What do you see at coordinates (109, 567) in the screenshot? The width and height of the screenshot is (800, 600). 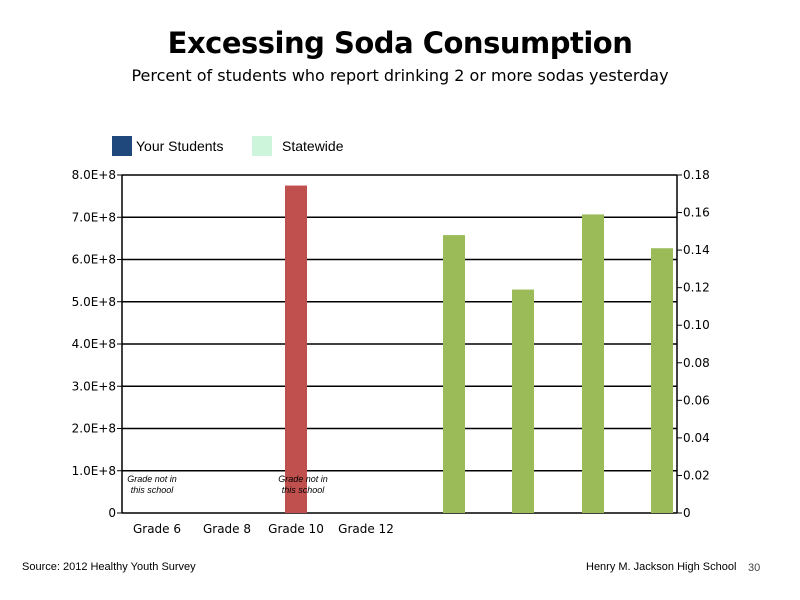 I see `source-note: Source: 2012 Healthy Youth Survey` at bounding box center [109, 567].